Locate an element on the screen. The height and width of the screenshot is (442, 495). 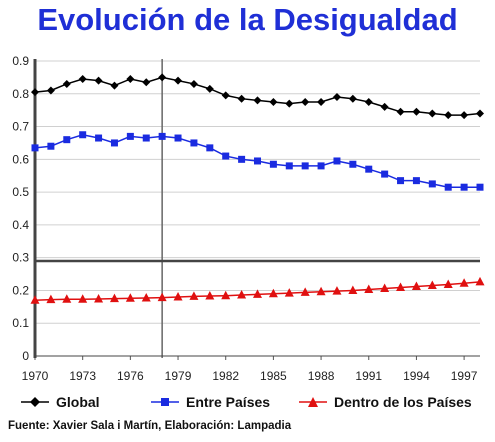
series-dentro-paises is located at coordinates (257, 290).